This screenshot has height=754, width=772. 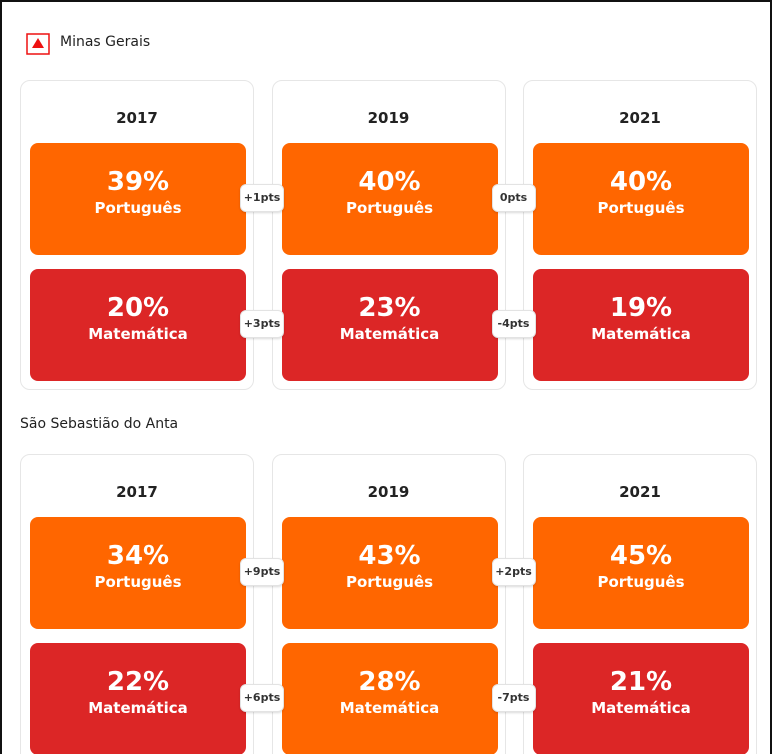 I want to click on delta-badge: 0pts, so click(x=513, y=198).